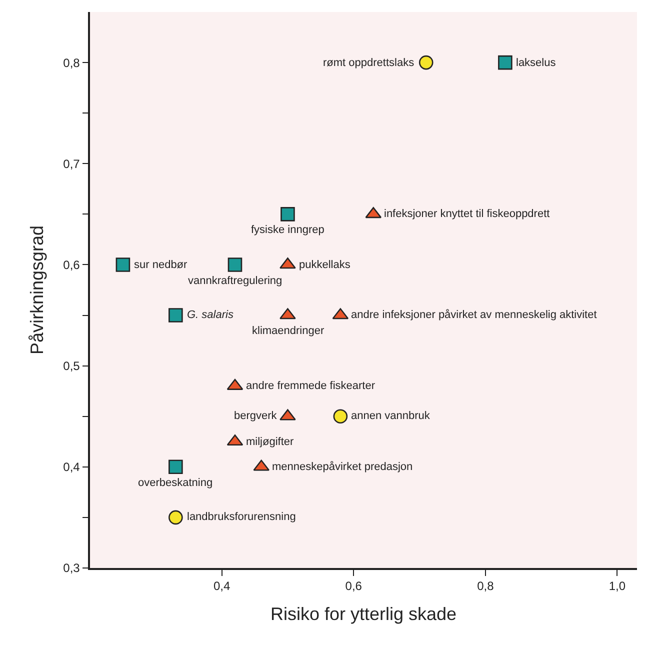  What do you see at coordinates (342, 467) in the screenshot?
I see `annotation: menneskepåvirket predasjon` at bounding box center [342, 467].